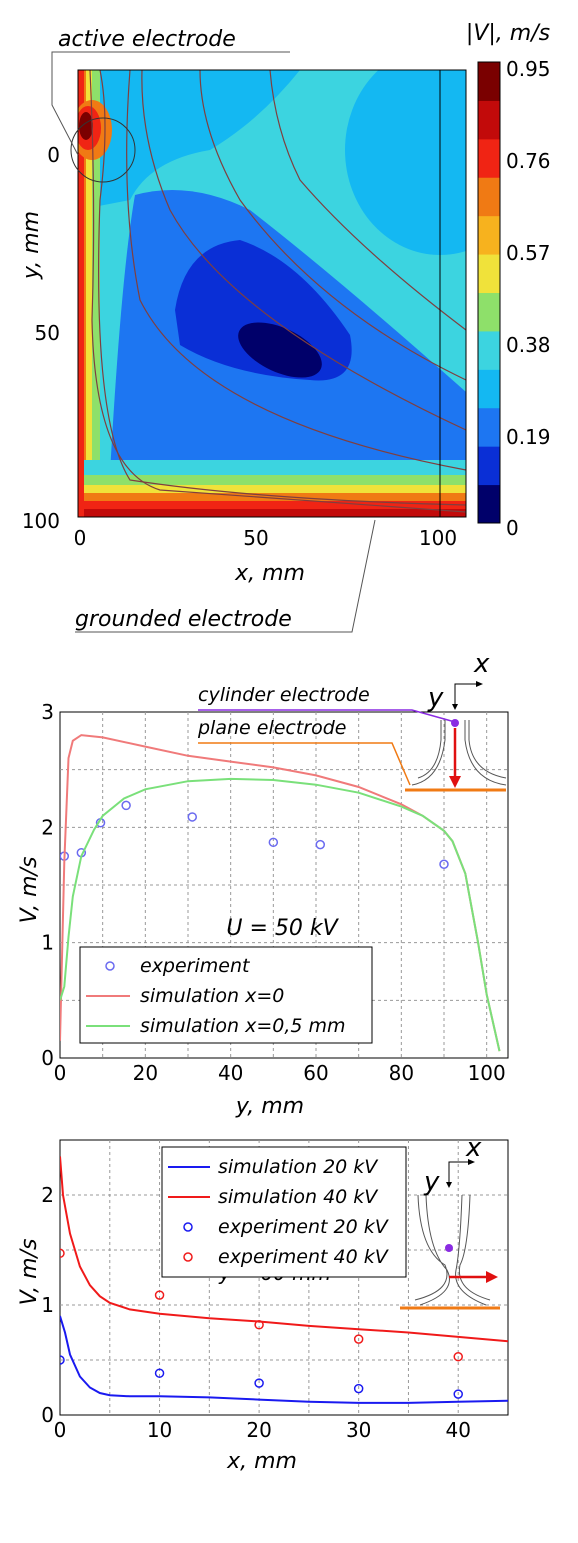  What do you see at coordinates (53, 155) in the screenshot?
I see `contour-y-tick: 0` at bounding box center [53, 155].